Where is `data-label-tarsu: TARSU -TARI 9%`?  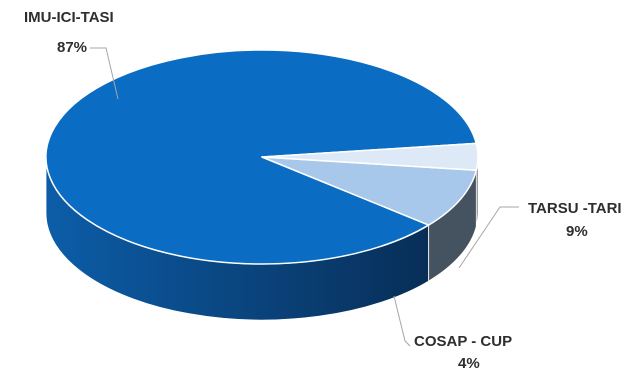
data-label-tarsu: TARSU -TARI 9% is located at coordinates (575, 220).